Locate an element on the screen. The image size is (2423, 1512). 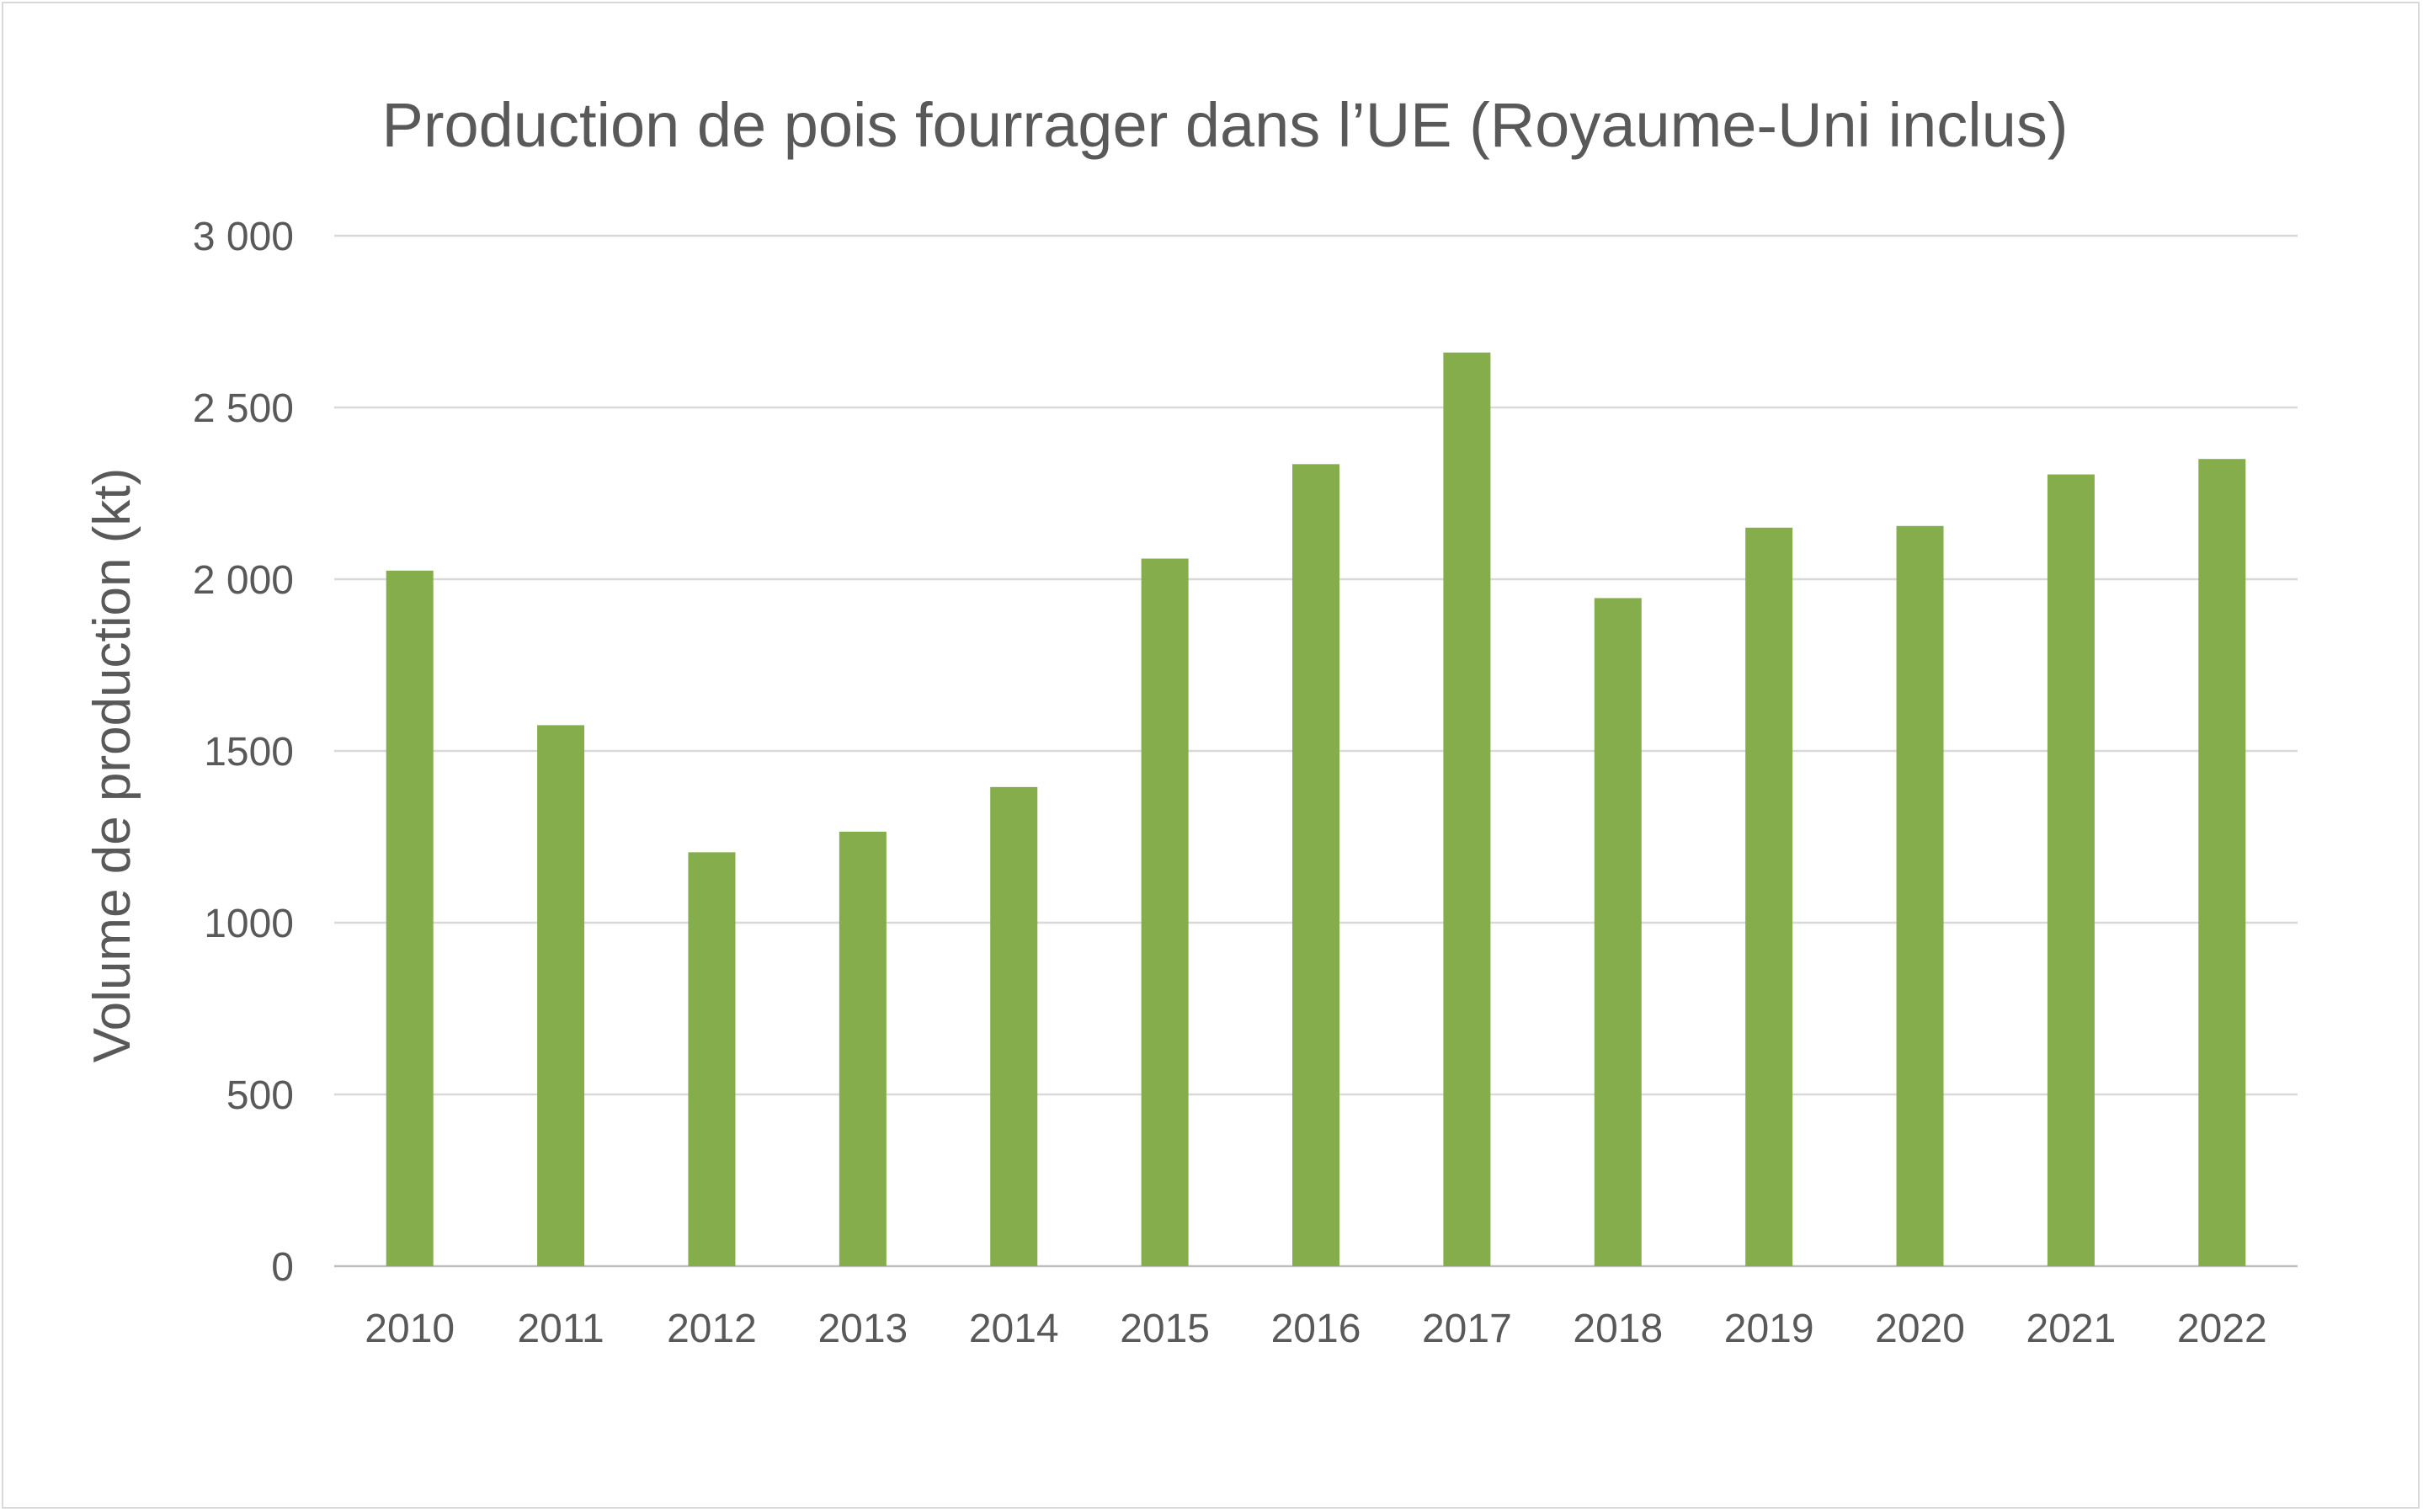
x-tick-label: 2011 is located at coordinates (560, 1329).